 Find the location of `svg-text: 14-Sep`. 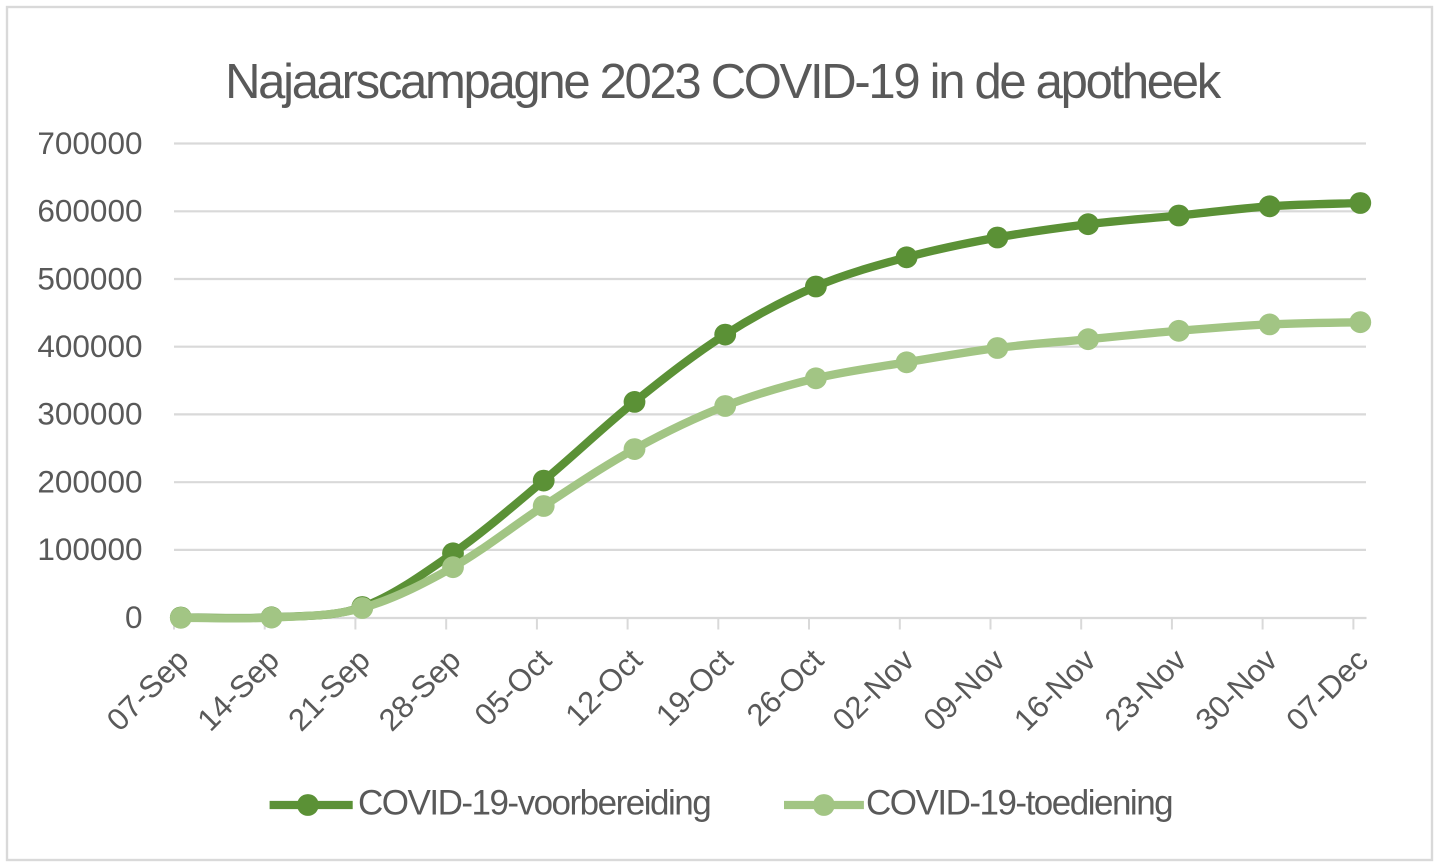

svg-text: 14-Sep is located at coordinates (238, 689).